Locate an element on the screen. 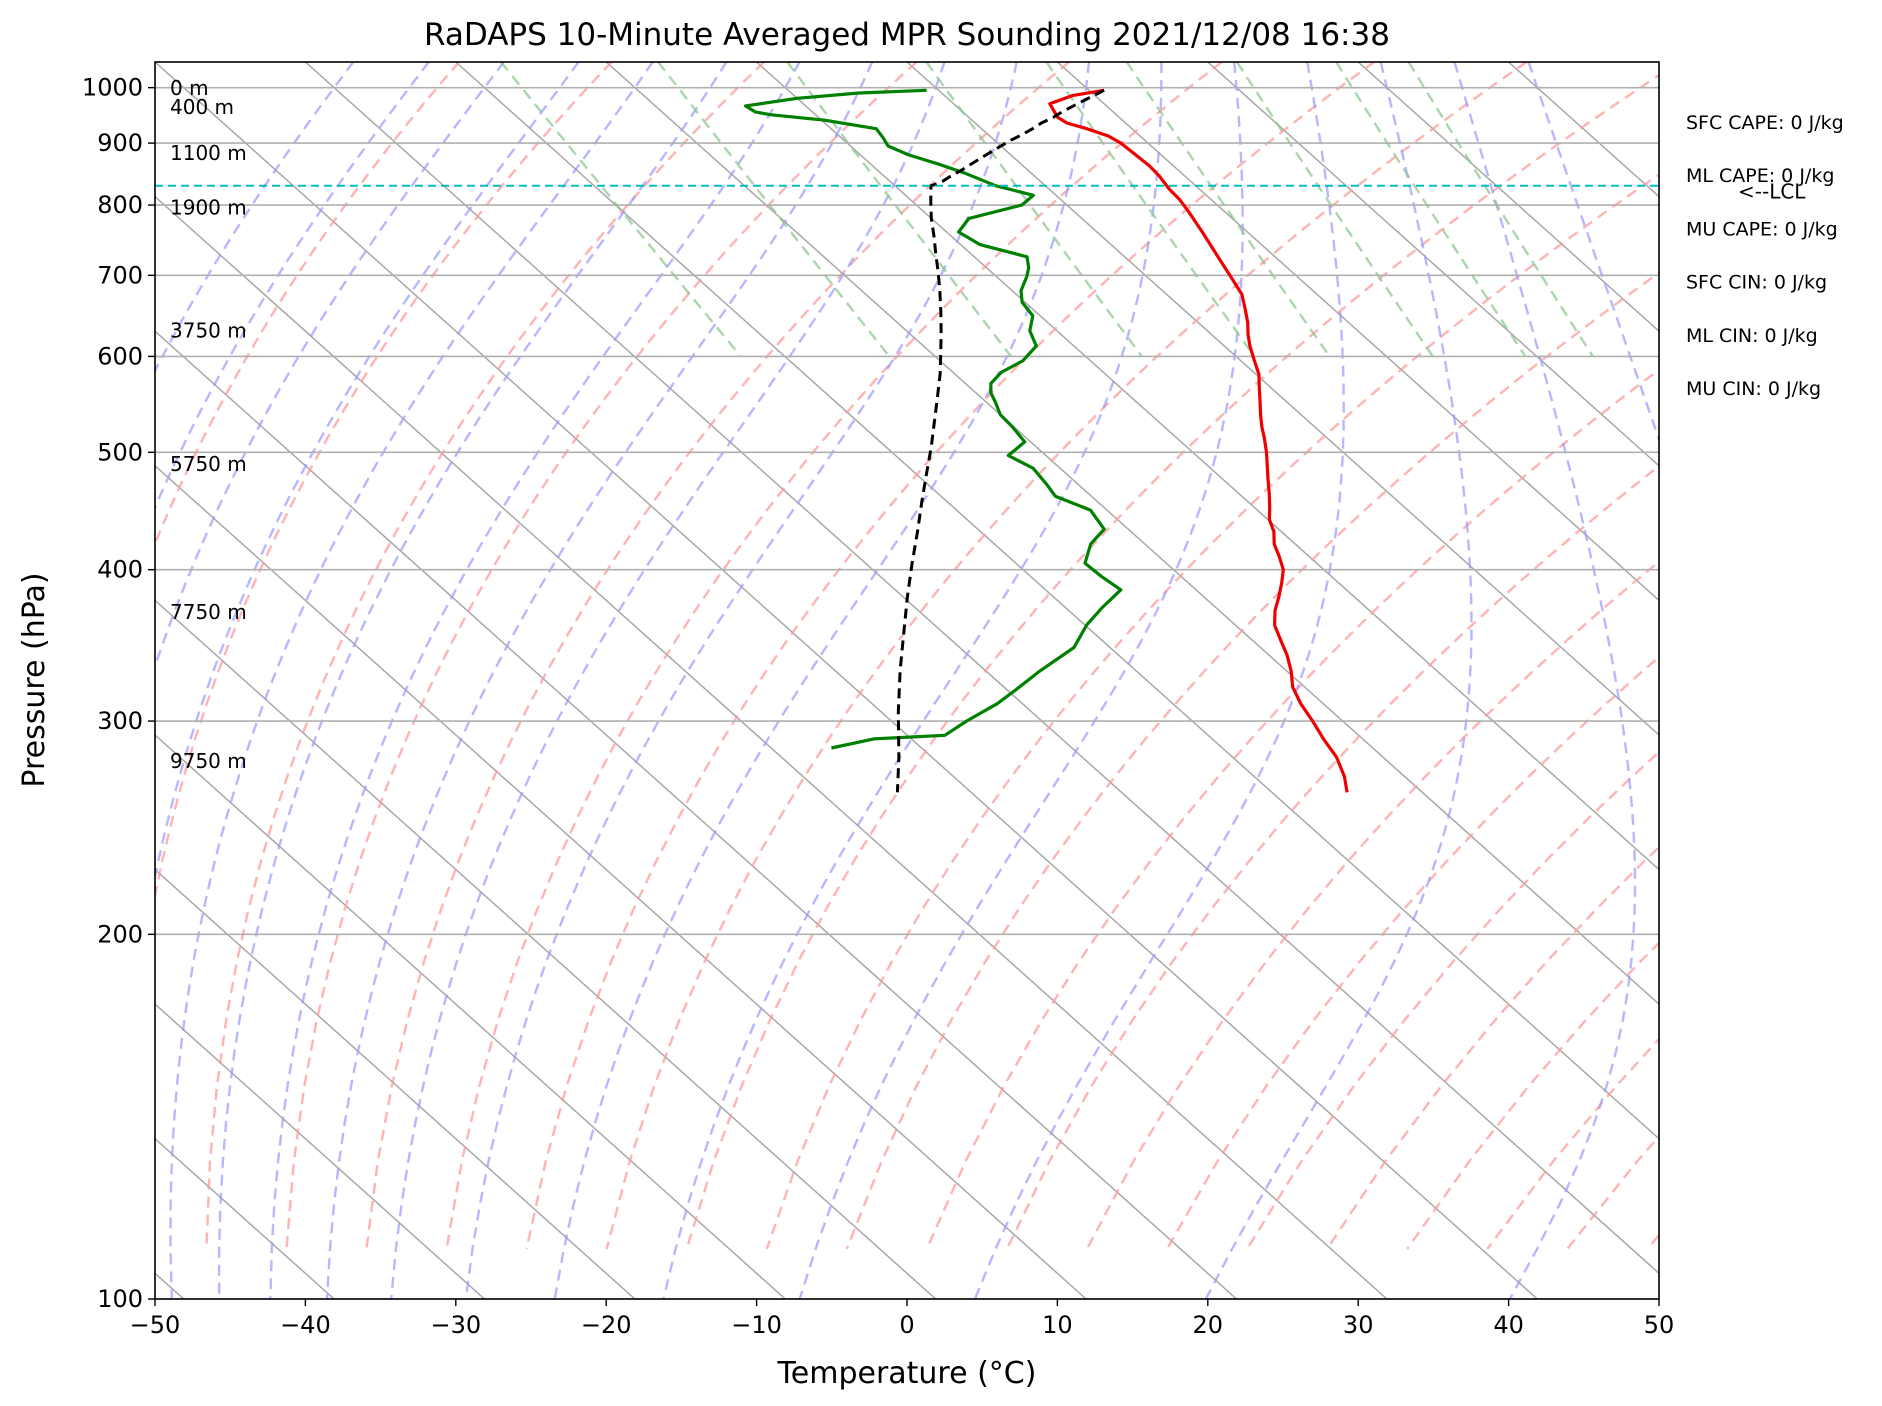 The image size is (1882, 1406). x-tick-label: −30 is located at coordinates (455, 1325).